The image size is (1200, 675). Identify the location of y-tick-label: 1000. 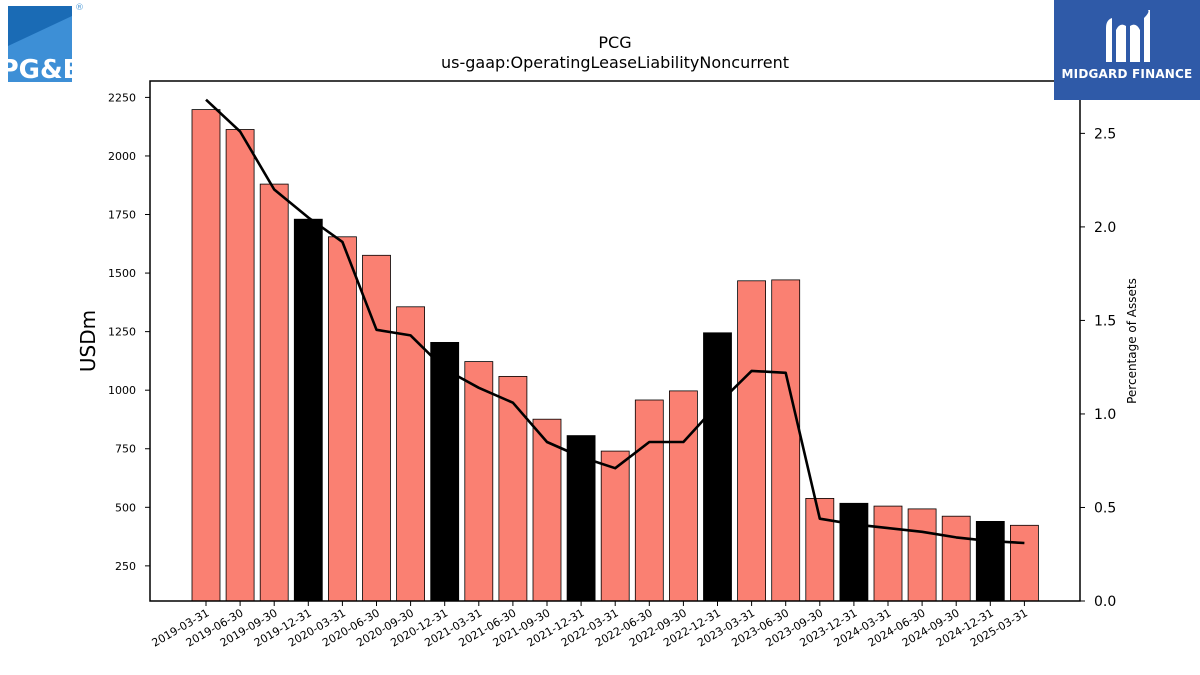
(122, 390).